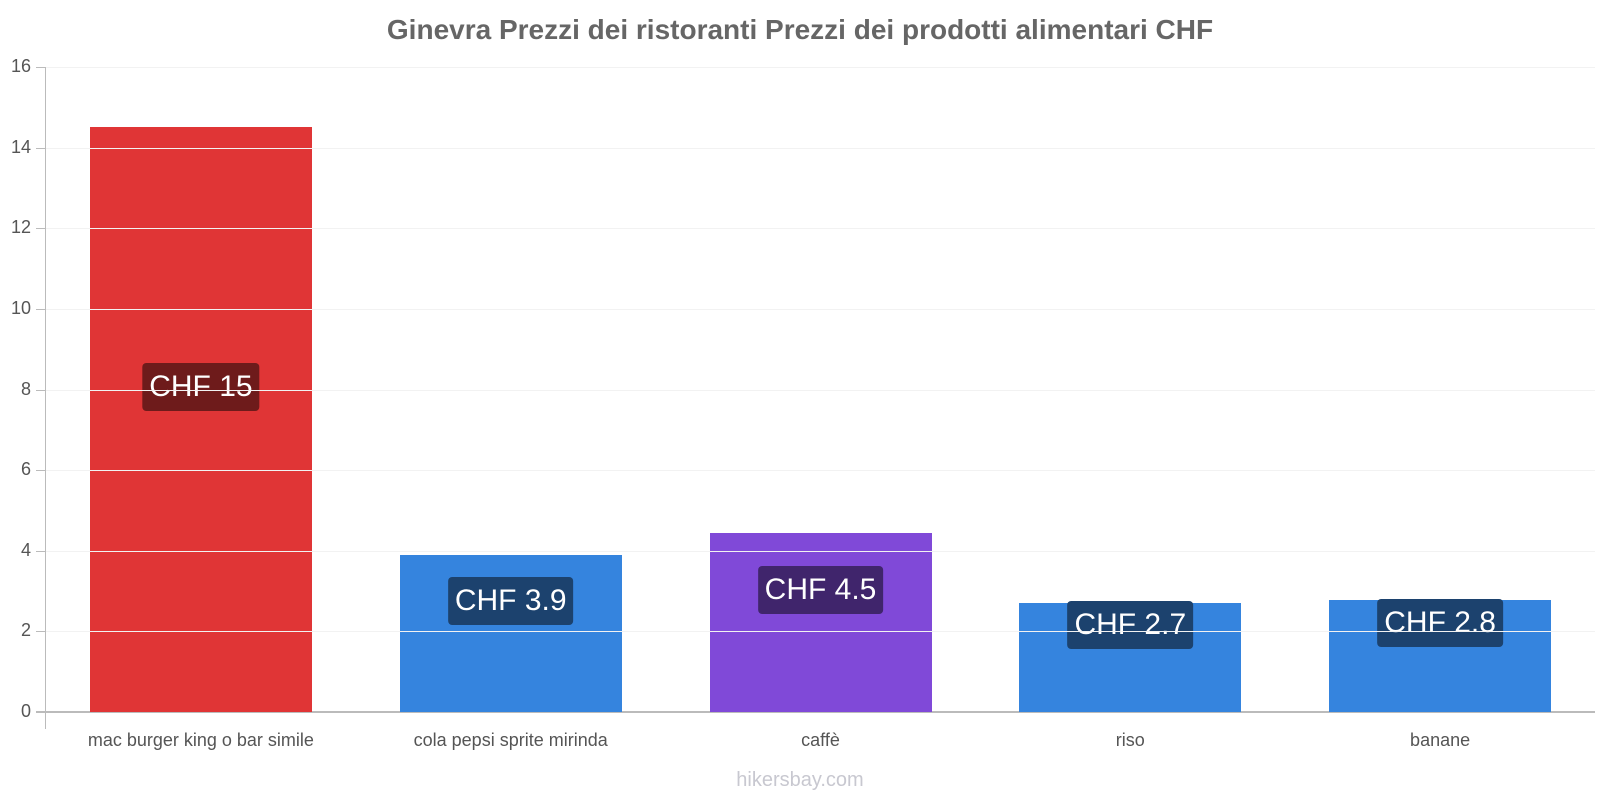 The height and width of the screenshot is (800, 1600). Describe the element at coordinates (25, 388) in the screenshot. I see `y-tick-label: 8` at that location.